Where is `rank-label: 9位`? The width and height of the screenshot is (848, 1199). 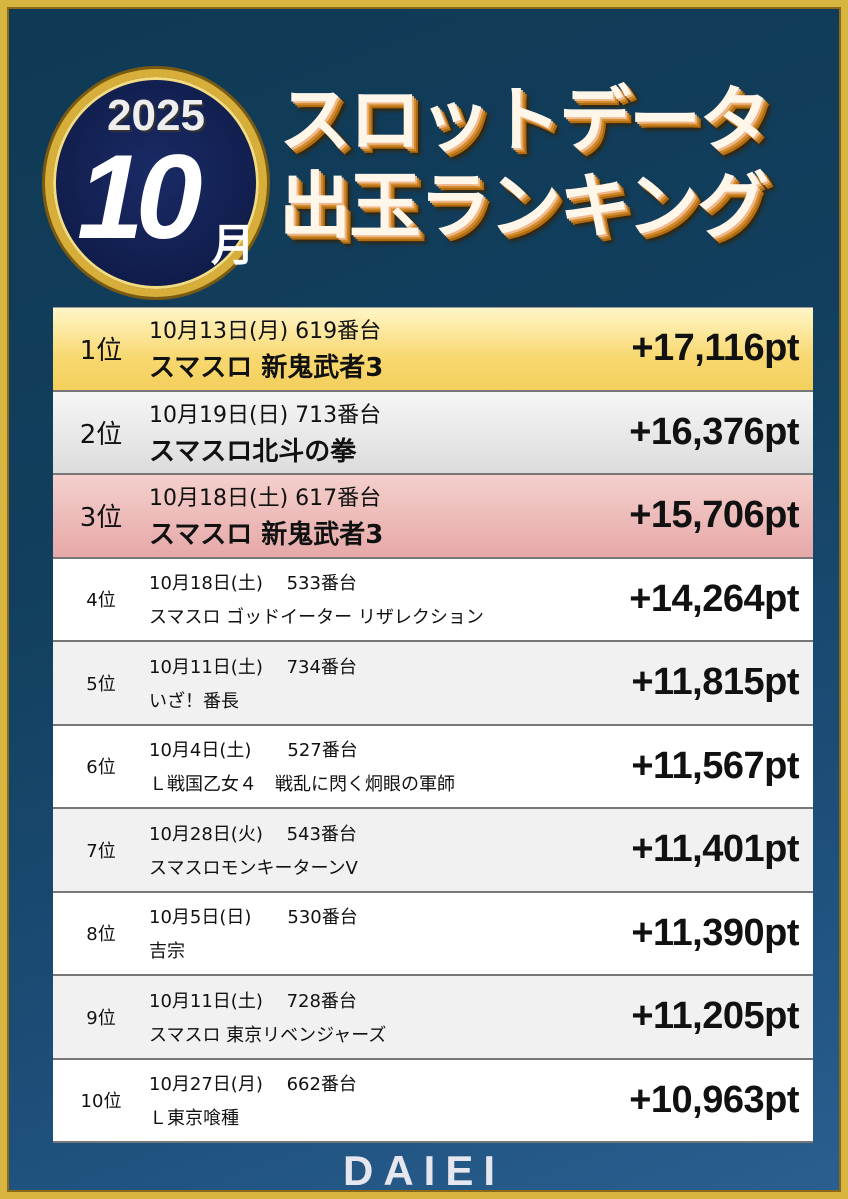 rank-label: 9位 is located at coordinates (101, 1018).